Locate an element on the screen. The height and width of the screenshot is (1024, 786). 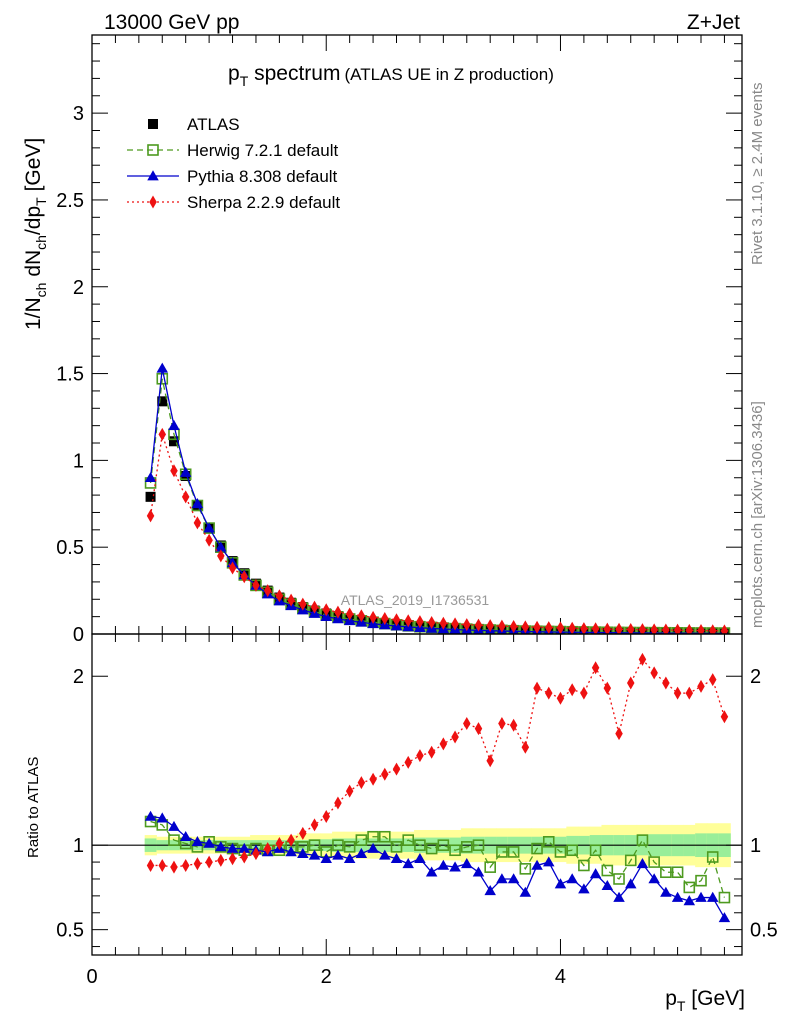
x-label-p: p is located at coordinates (671, 998).